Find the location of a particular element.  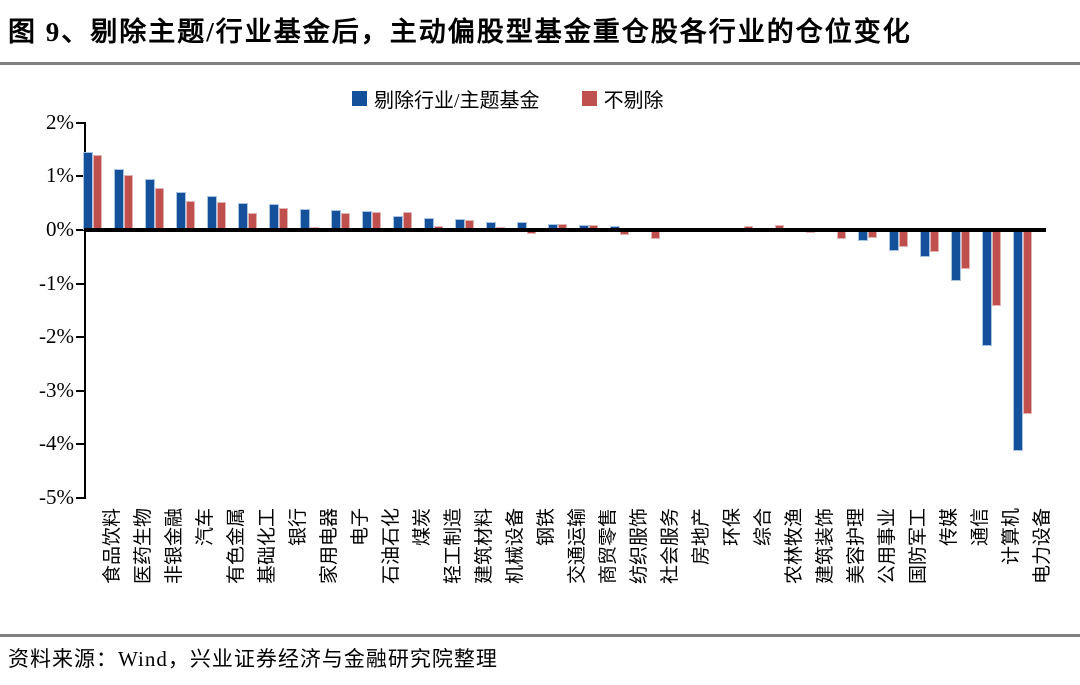

x-axis-label: 房地产 is located at coordinates (701, 537).